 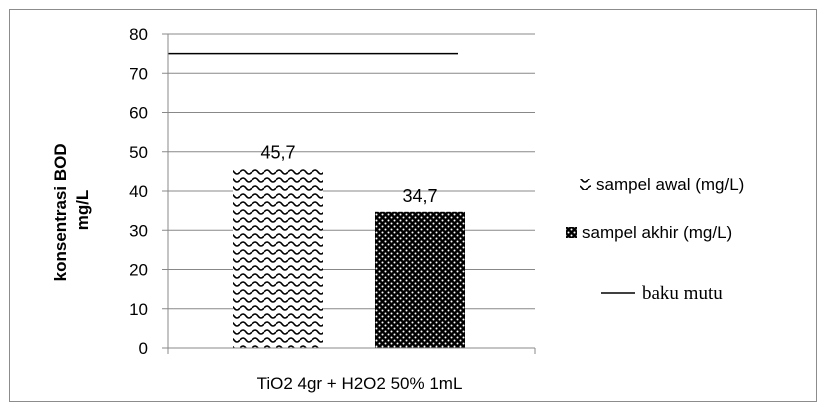 What do you see at coordinates (419, 196) in the screenshot?
I see `data-label-sampel-akhir: 34,7` at bounding box center [419, 196].